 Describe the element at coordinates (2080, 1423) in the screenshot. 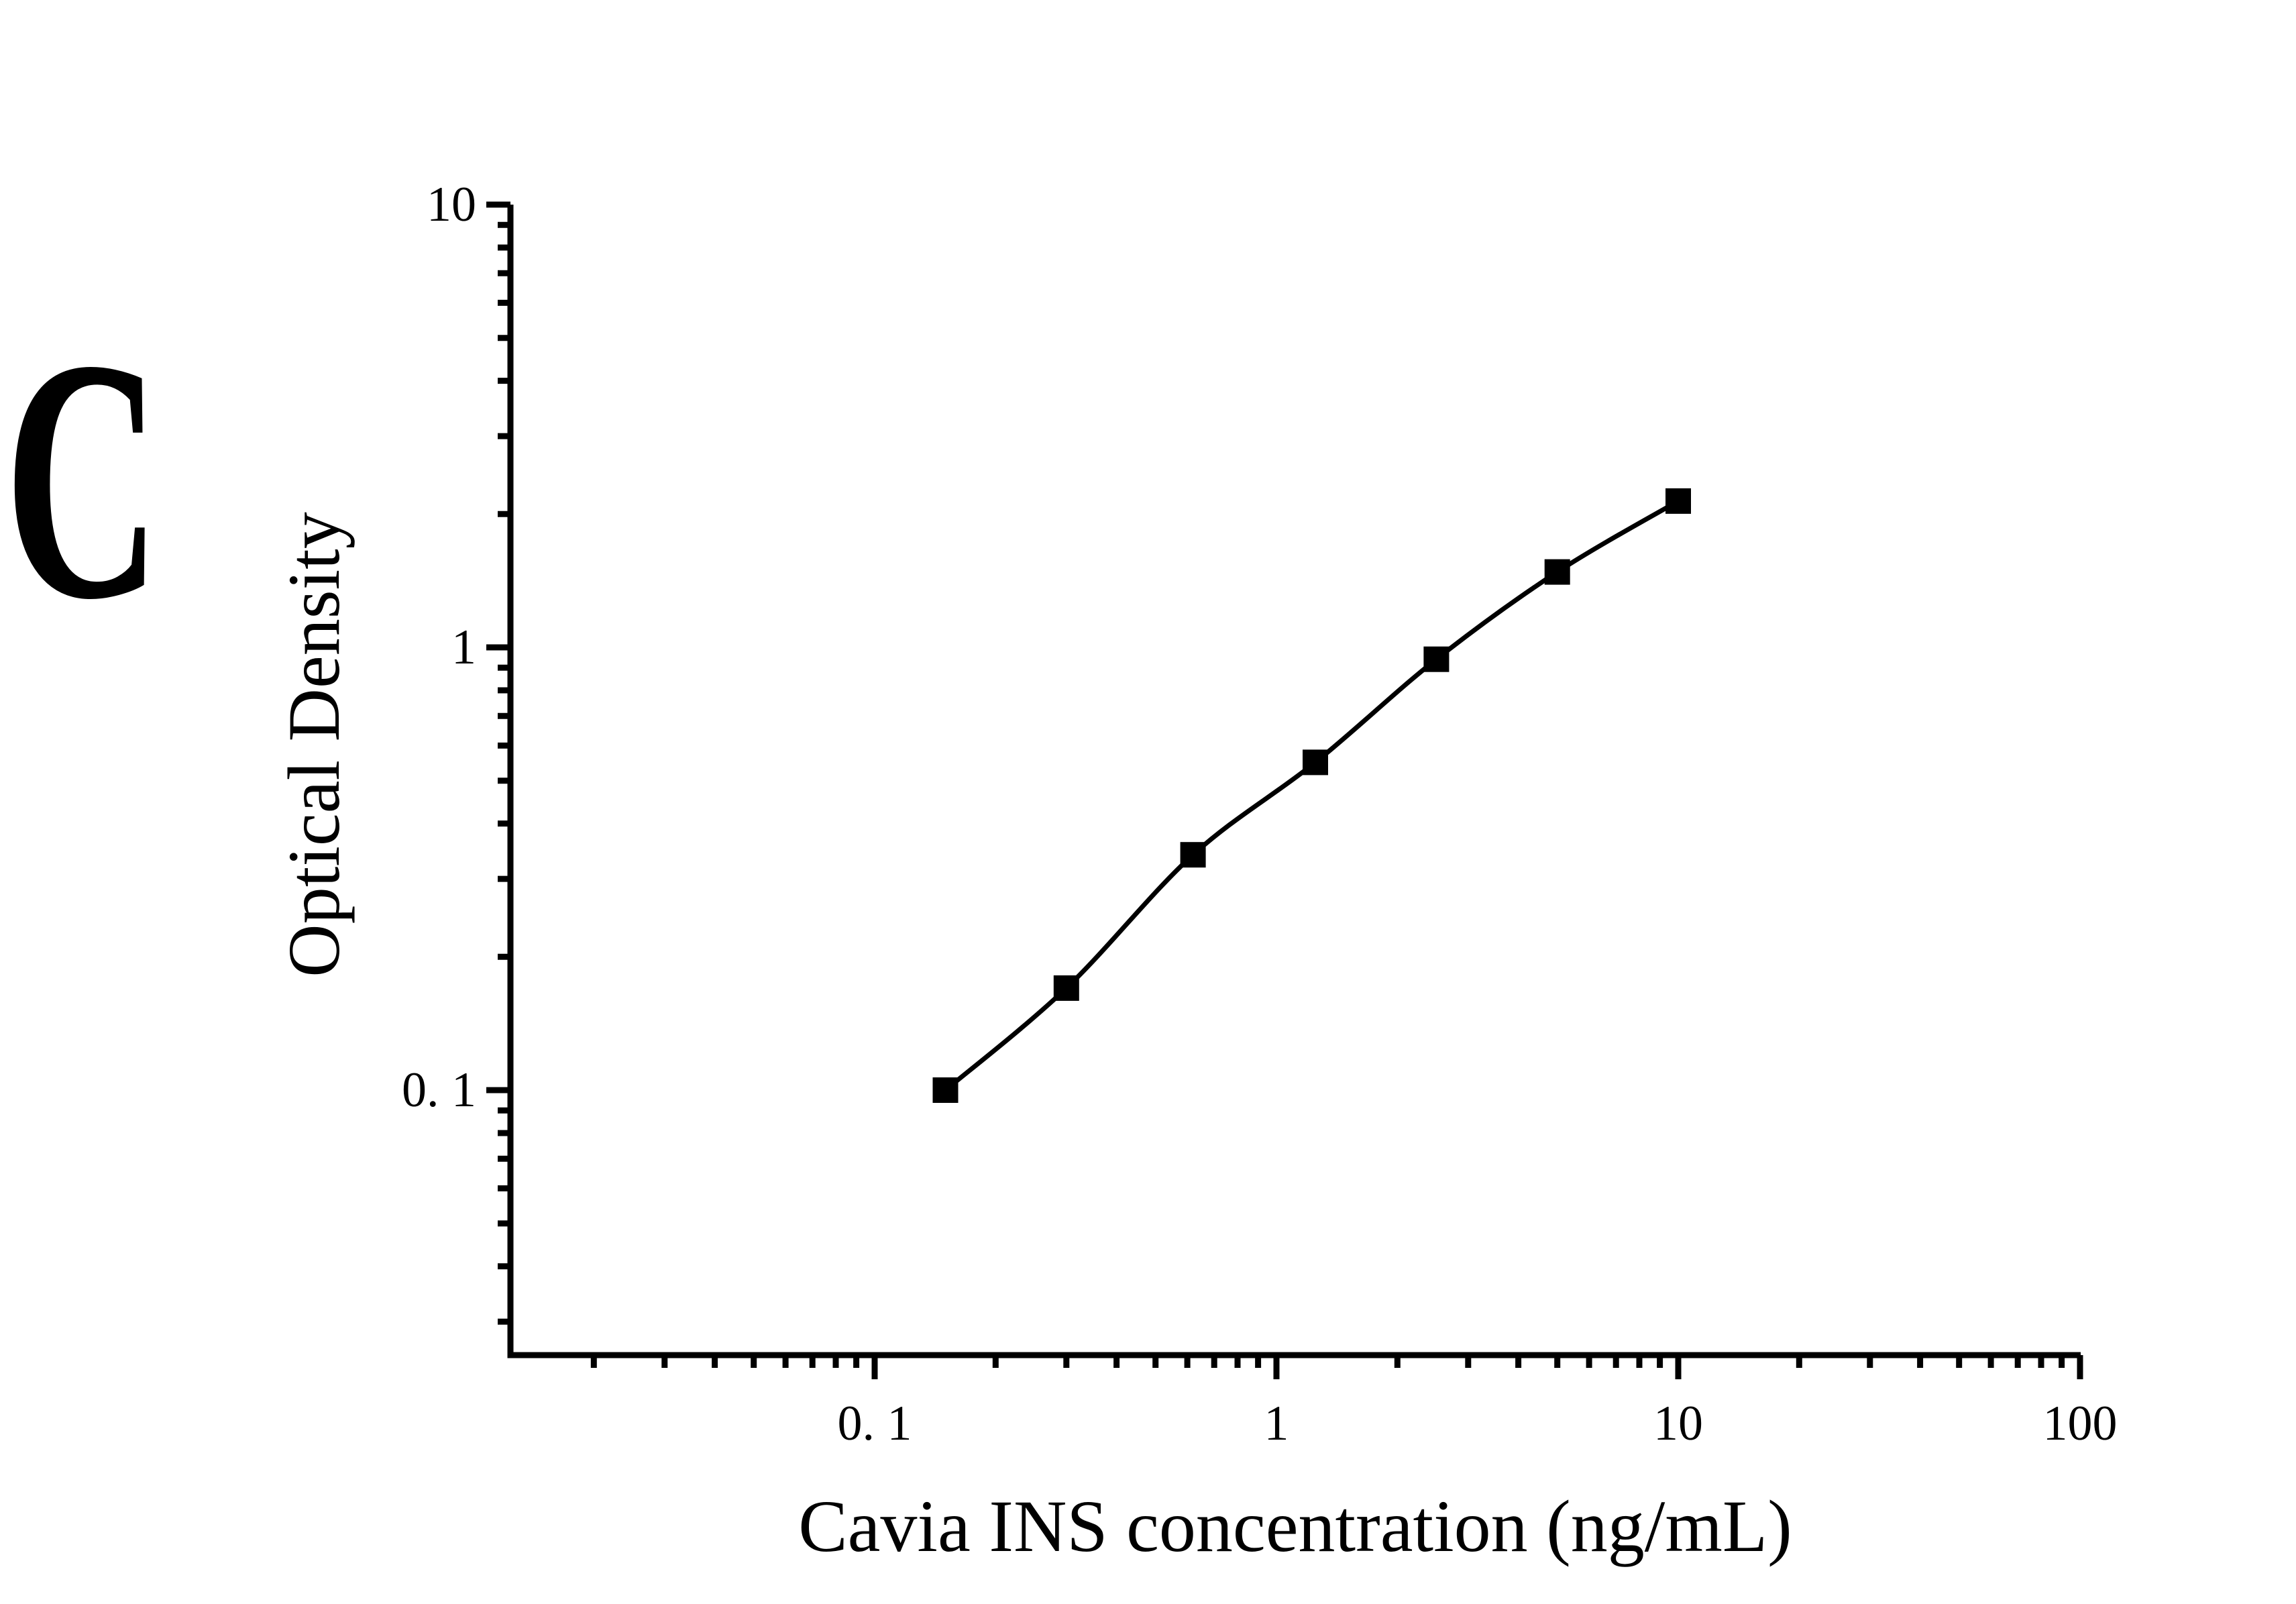

I see `x-tick-label: 100` at that location.